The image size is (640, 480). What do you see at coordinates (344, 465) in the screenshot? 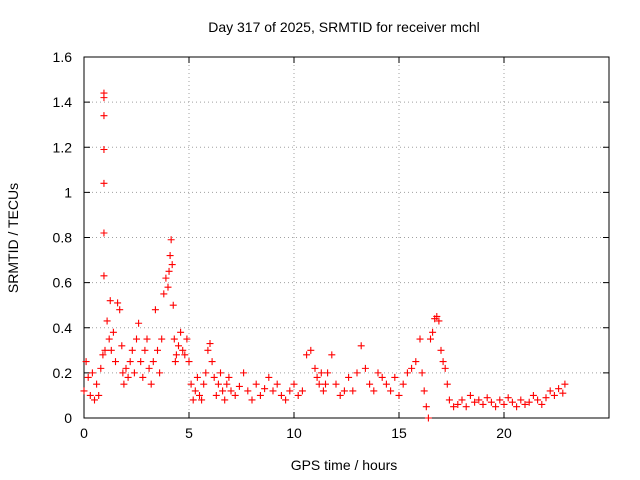
I see `x-axis-label: GPS time / hours` at bounding box center [344, 465].